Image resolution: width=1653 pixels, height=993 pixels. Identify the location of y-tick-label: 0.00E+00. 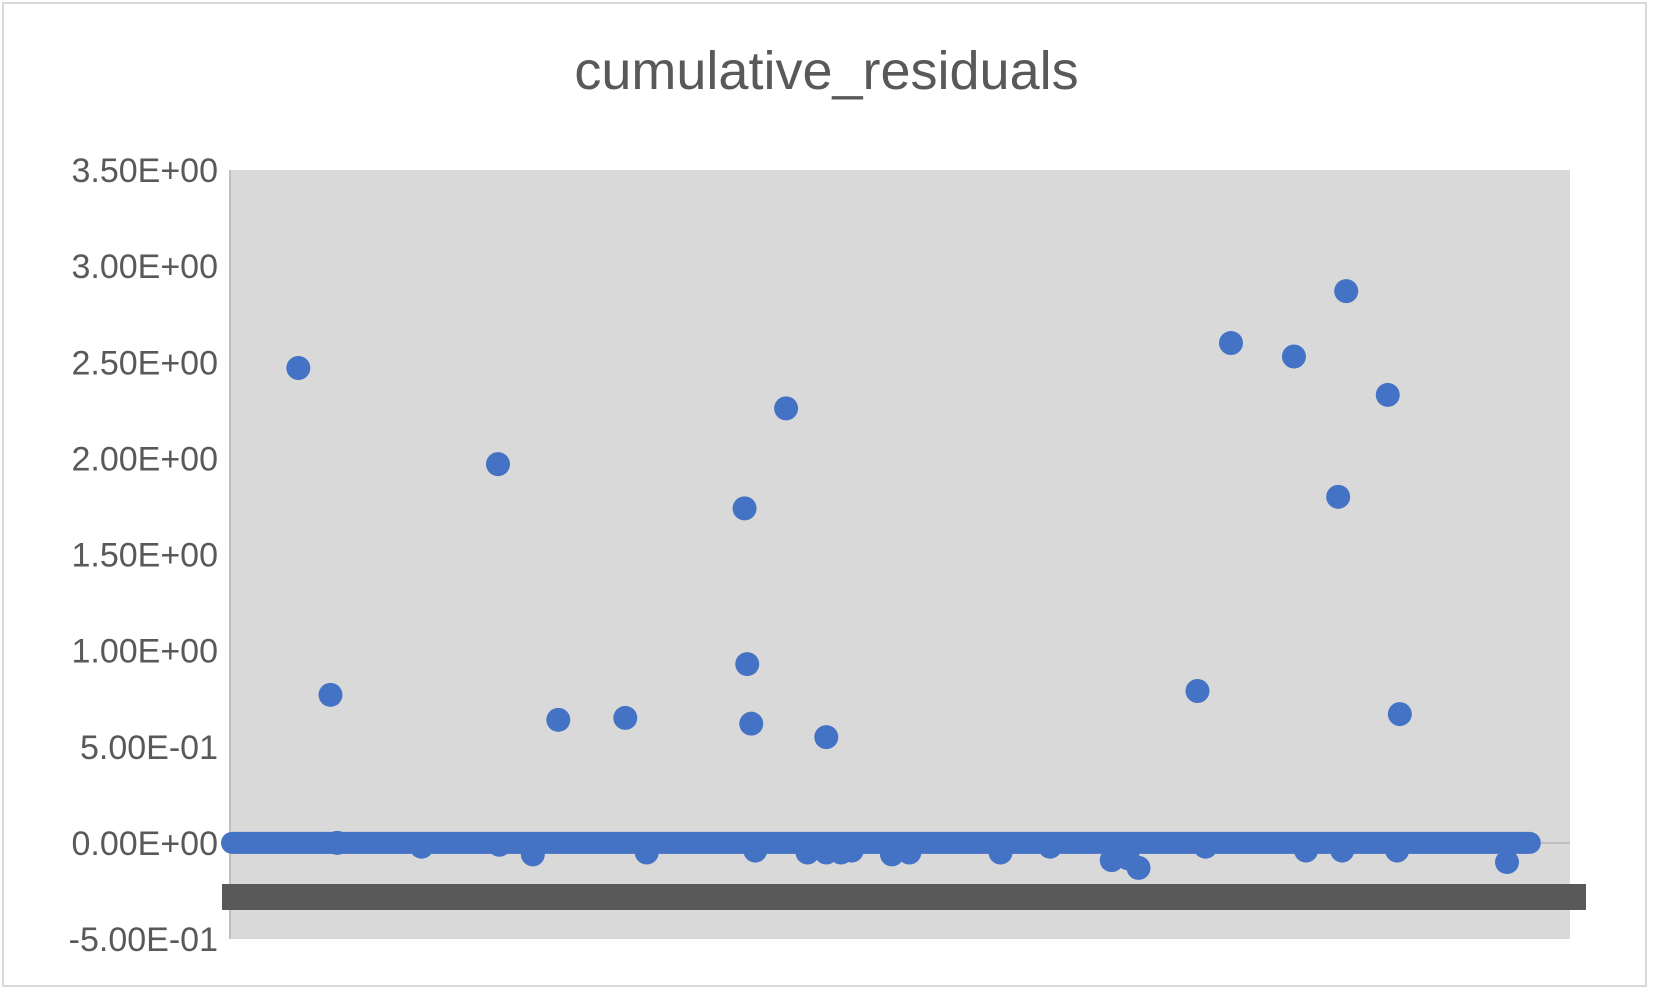
(144, 844).